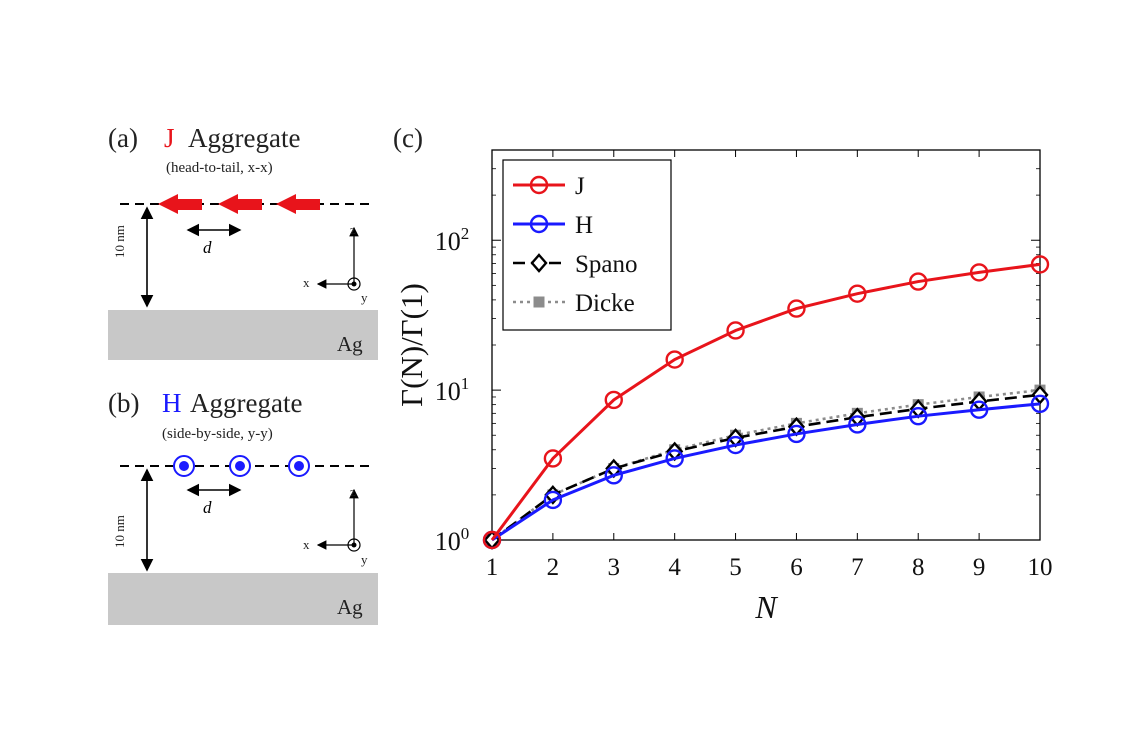  I want to click on y-tick-label: 10⁰, so click(452, 540).